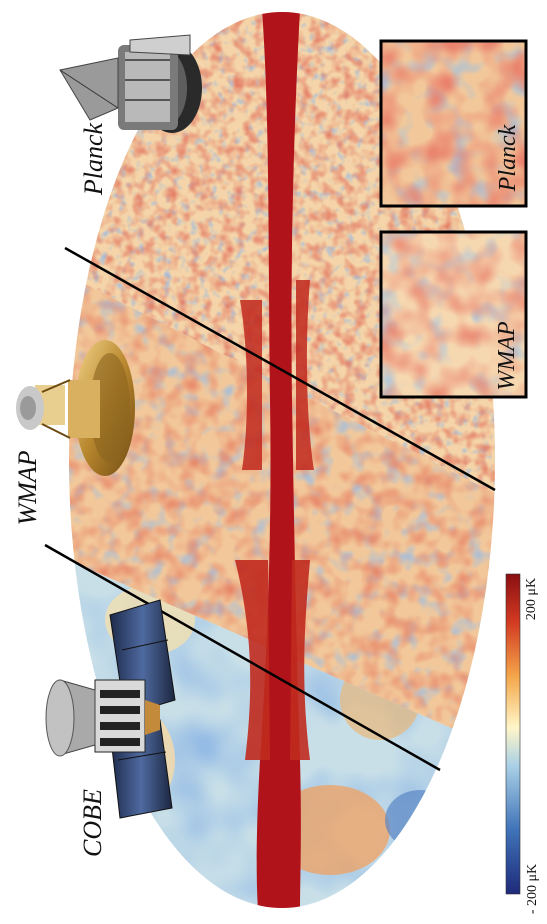  What do you see at coordinates (27, 488) in the screenshot?
I see `wmap-label: WMAP` at bounding box center [27, 488].